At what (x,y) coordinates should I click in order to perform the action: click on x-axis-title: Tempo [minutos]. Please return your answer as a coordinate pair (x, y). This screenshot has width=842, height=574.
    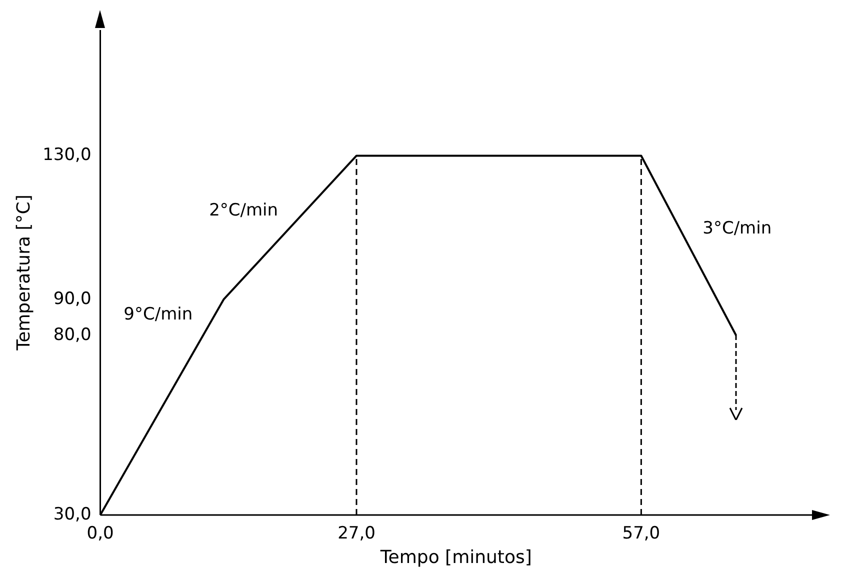
    Looking at the image, I should click on (455, 557).